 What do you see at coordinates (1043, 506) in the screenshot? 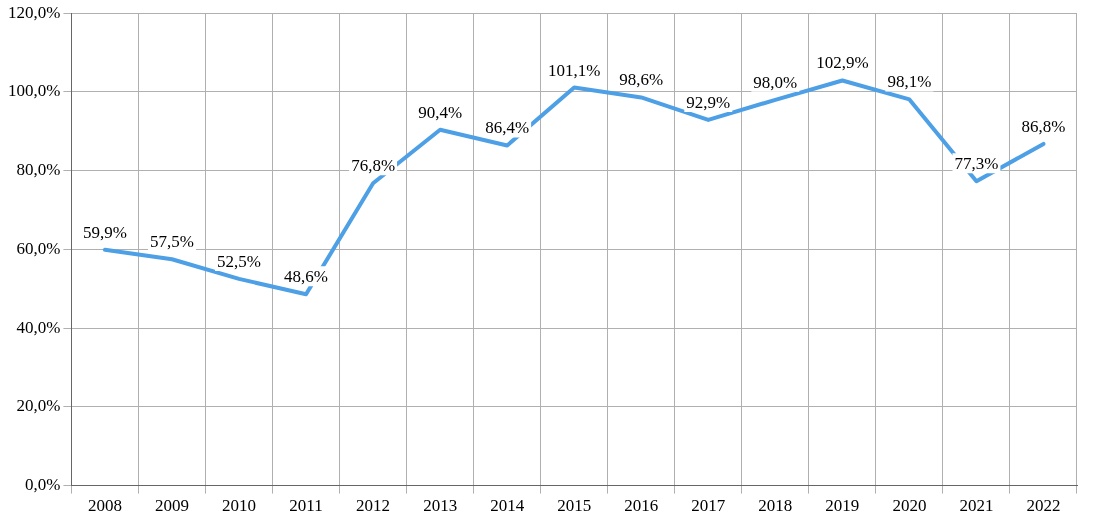
I see `x-tick-label: 2022` at bounding box center [1043, 506].